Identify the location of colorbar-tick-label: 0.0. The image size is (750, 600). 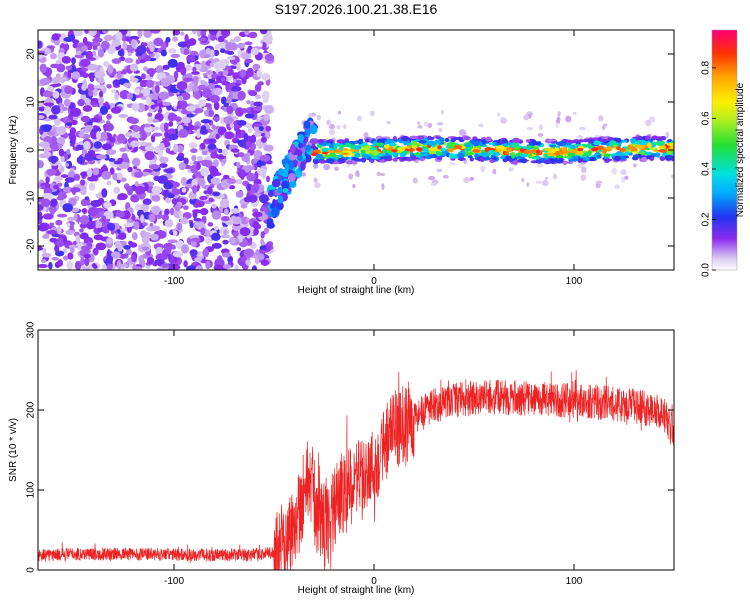
(706, 270).